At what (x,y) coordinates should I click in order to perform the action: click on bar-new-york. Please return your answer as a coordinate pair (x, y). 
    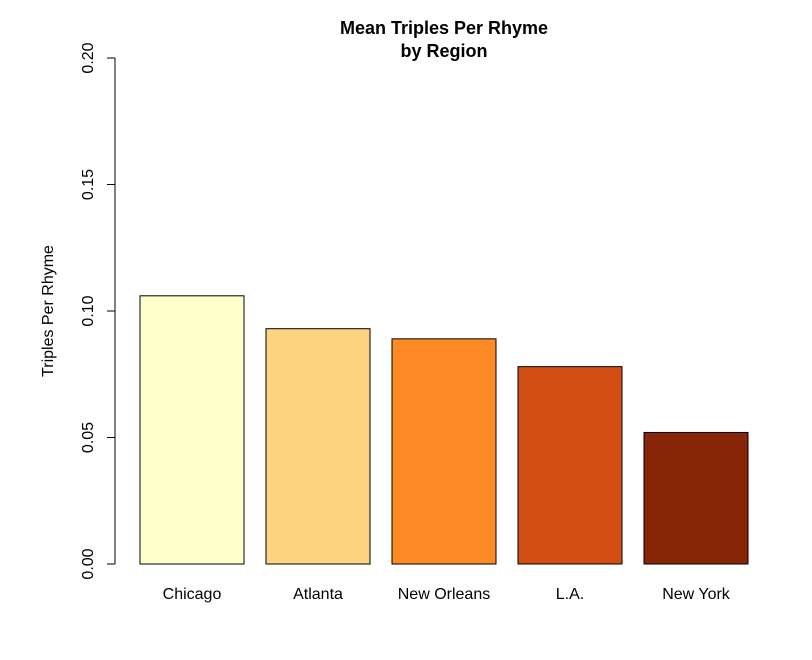
    Looking at the image, I should click on (696, 498).